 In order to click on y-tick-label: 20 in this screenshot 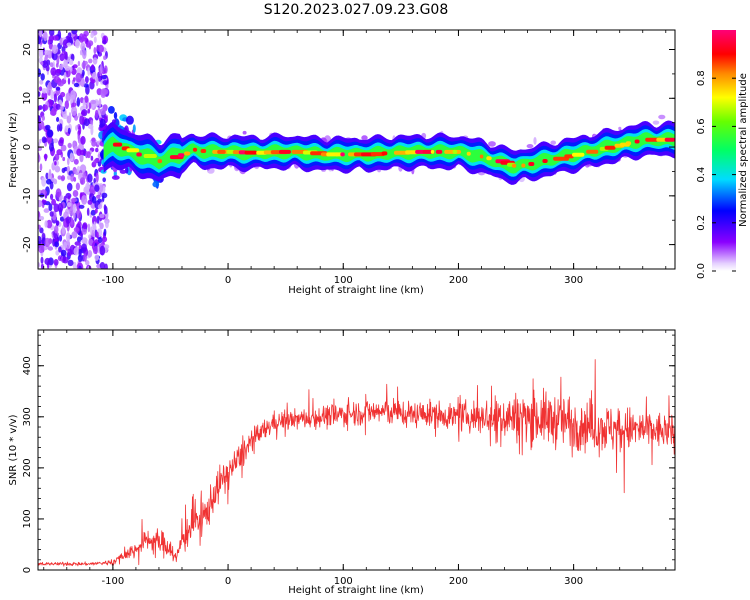, I will do `click(27, 49)`.